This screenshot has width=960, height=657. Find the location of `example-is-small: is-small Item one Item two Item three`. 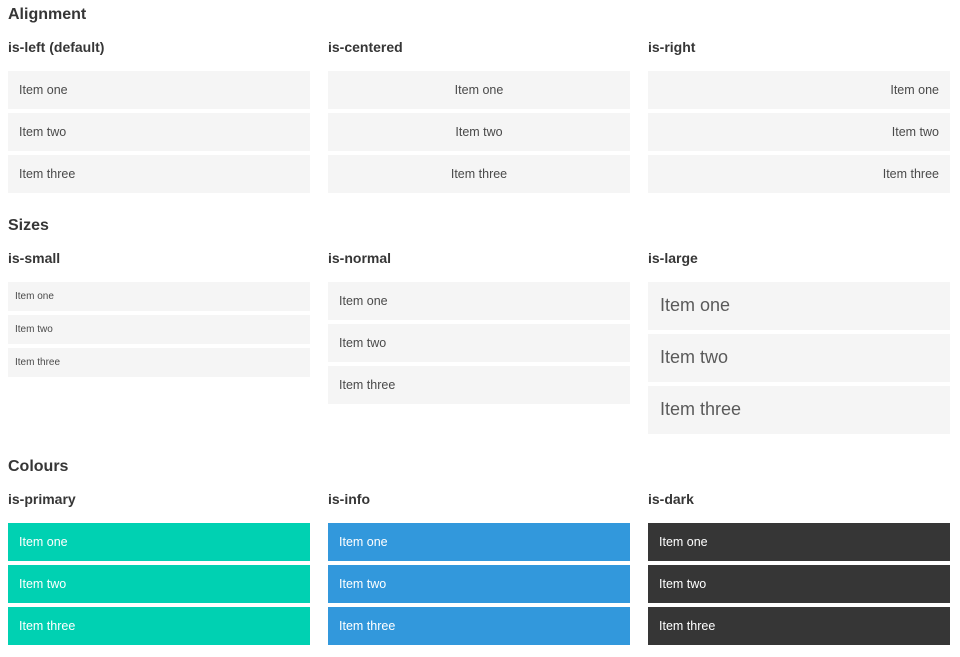

example-is-small: is-small Item one Item two Item three is located at coordinates (159, 315).